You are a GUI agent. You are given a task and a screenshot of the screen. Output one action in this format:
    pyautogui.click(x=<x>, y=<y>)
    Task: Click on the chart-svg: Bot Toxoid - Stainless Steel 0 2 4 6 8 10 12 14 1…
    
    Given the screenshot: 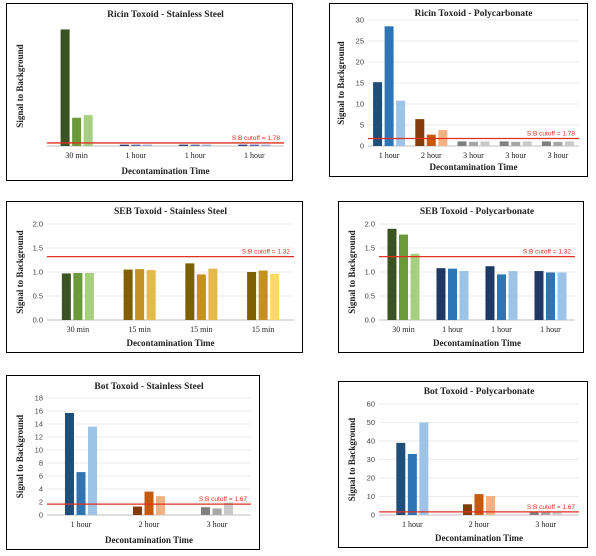 What is the action you would take?
    pyautogui.click(x=133, y=463)
    